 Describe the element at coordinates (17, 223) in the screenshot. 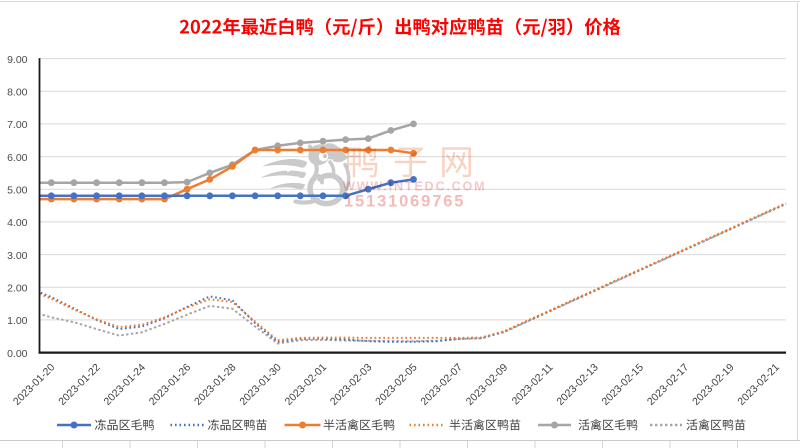

I see `svg-text: 4.00` at that location.